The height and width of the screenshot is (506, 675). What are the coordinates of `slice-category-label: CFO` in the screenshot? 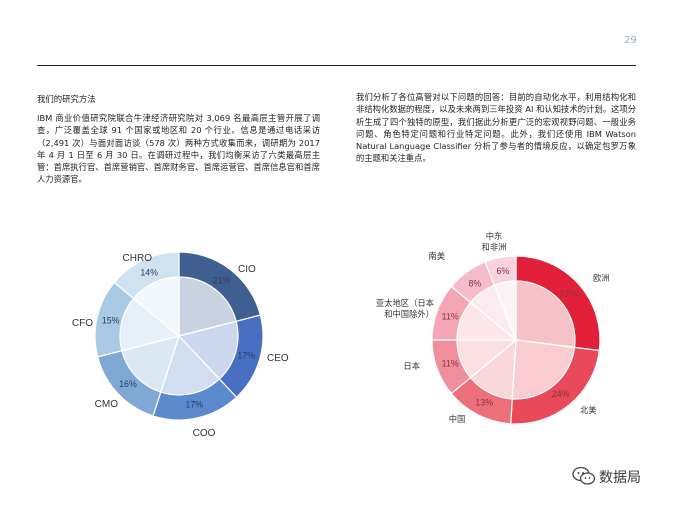 It's located at (82, 323).